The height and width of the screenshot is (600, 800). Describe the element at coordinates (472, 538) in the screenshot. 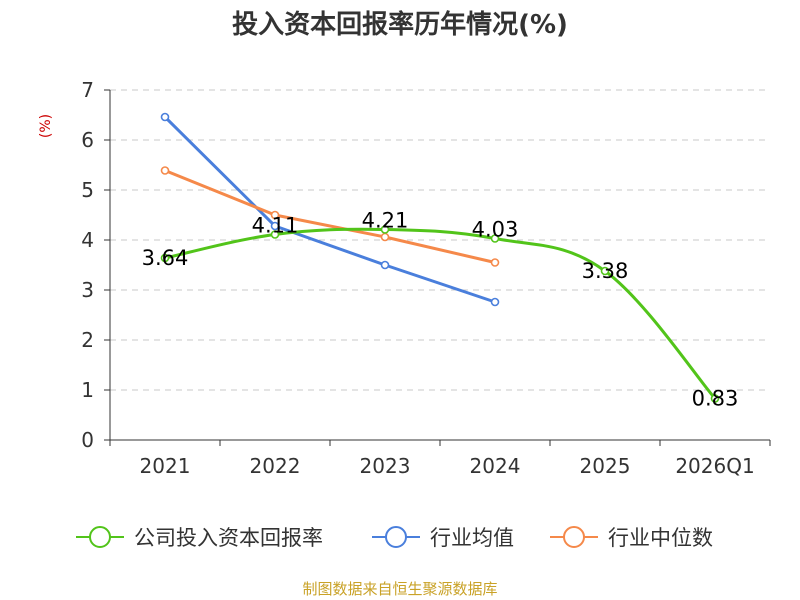

I see `legend-label: 行业均值` at that location.